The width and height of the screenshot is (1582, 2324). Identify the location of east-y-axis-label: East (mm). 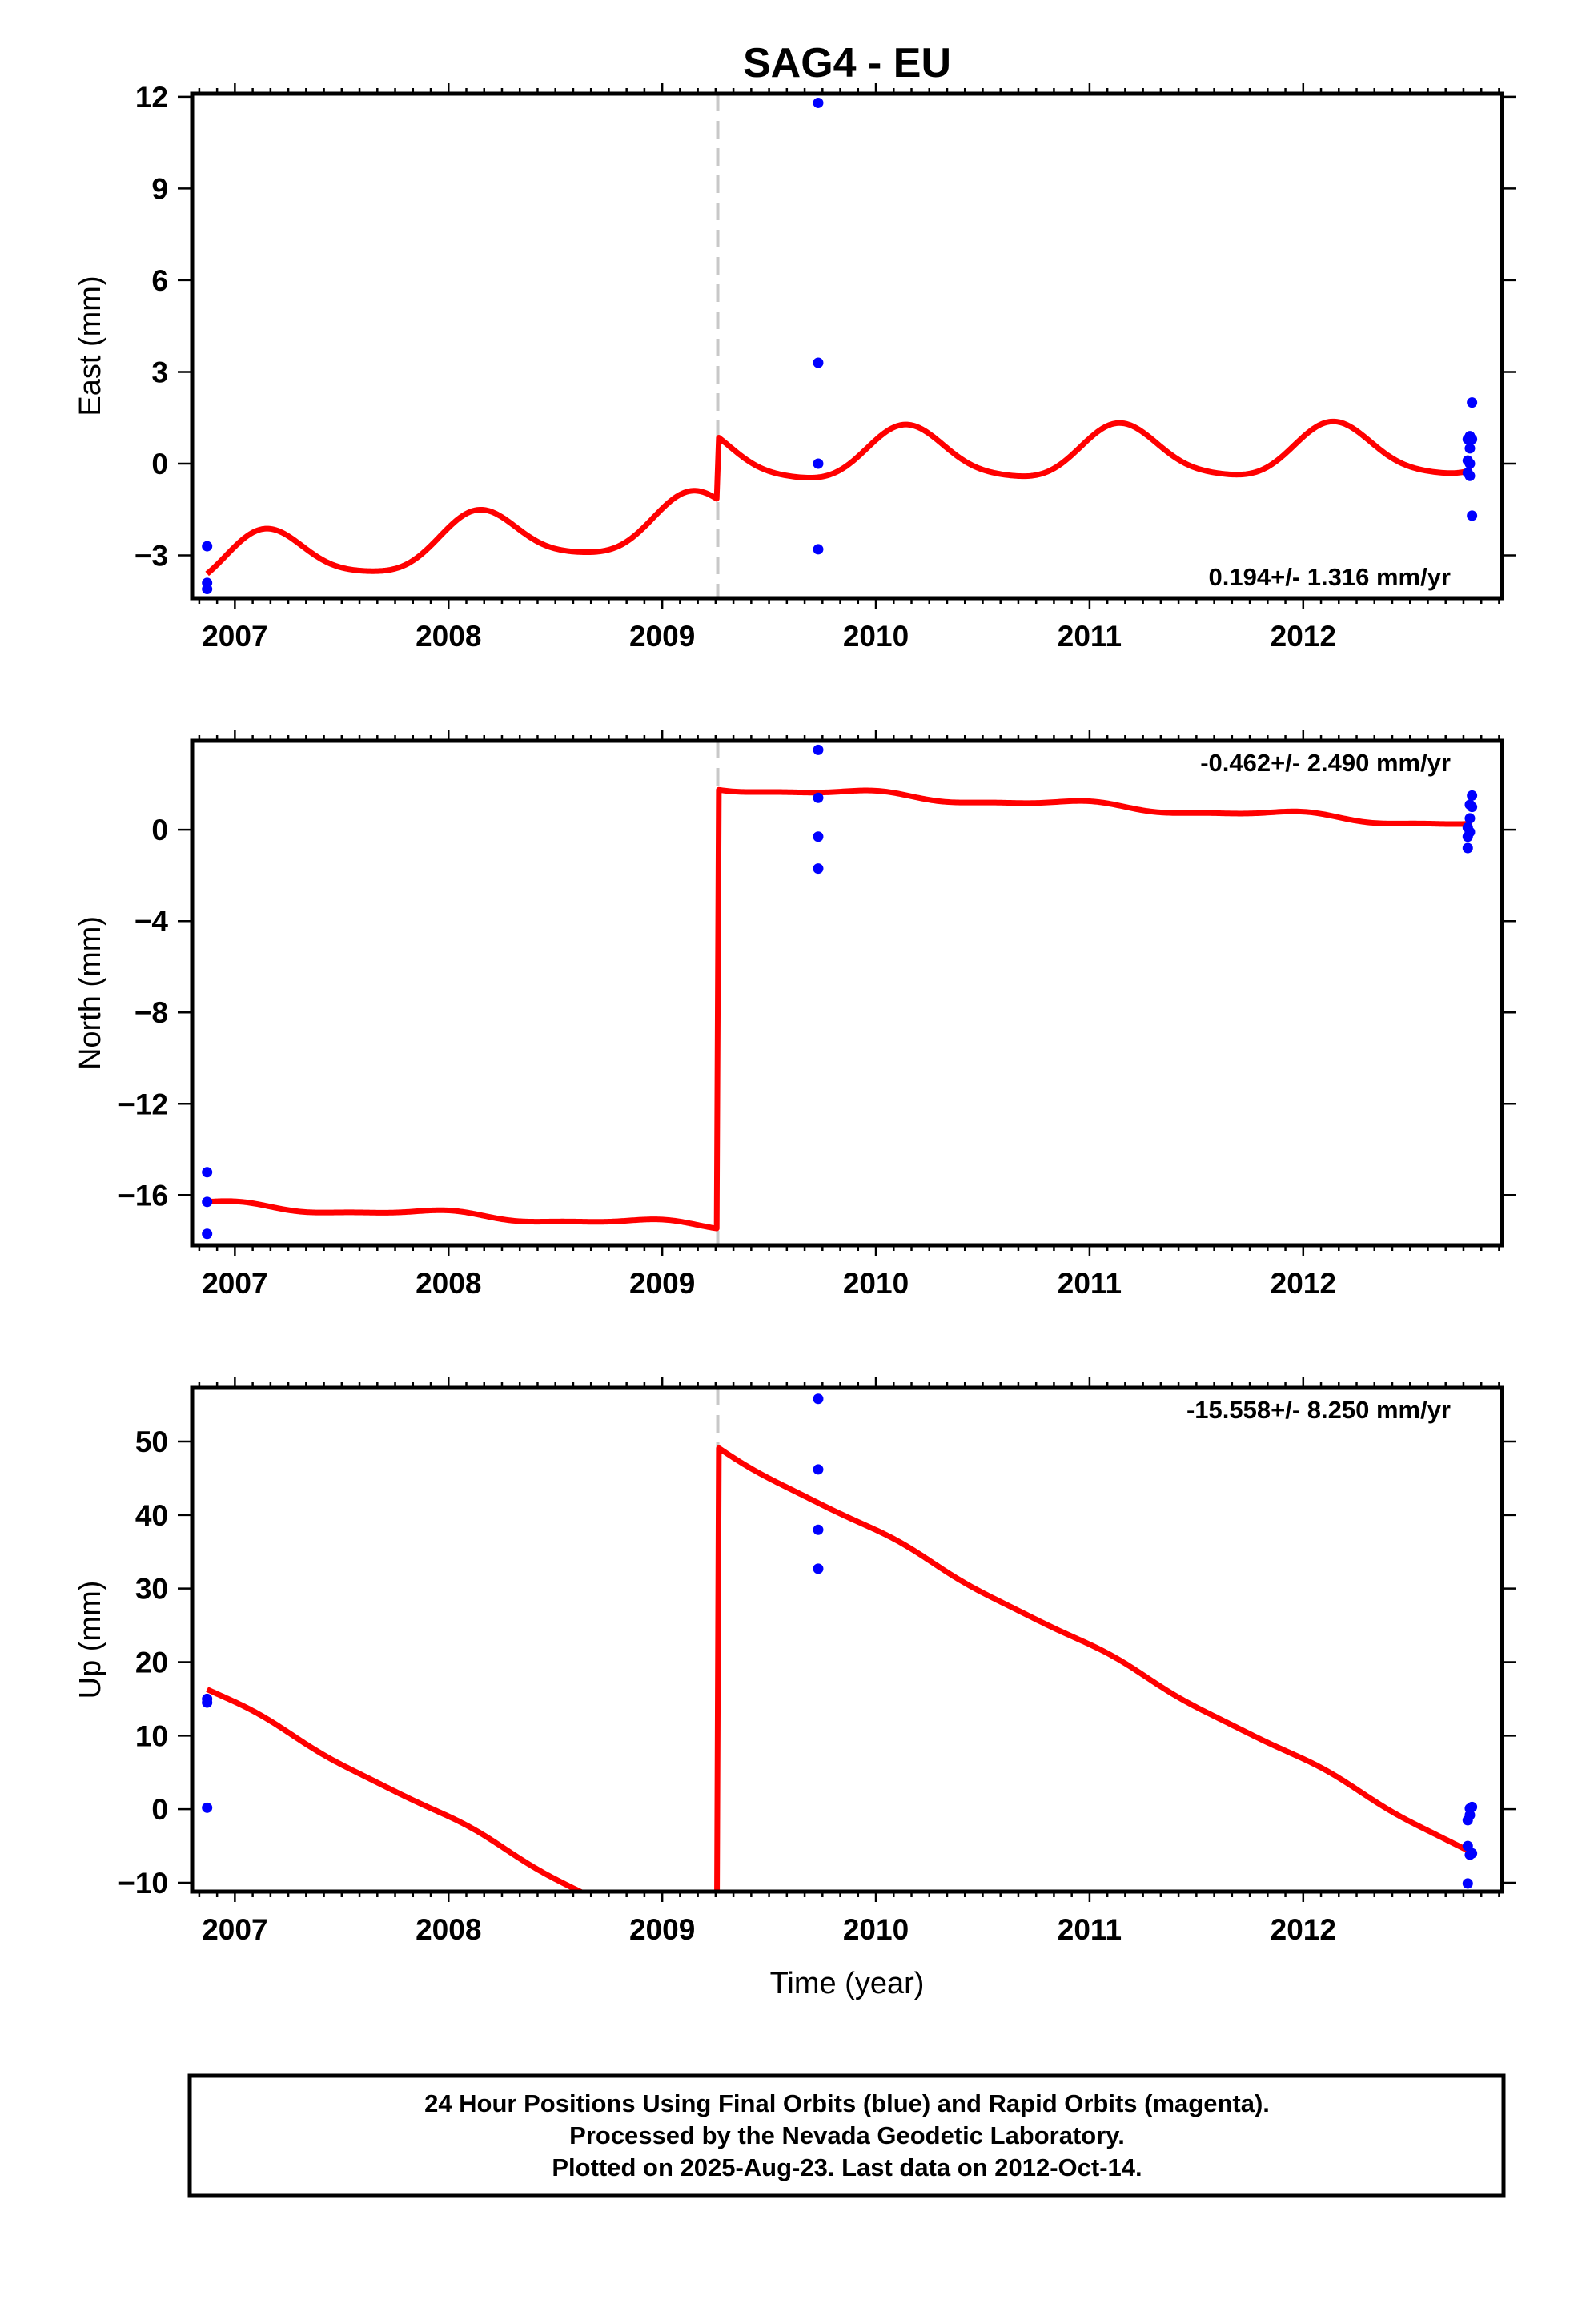
(91, 345).